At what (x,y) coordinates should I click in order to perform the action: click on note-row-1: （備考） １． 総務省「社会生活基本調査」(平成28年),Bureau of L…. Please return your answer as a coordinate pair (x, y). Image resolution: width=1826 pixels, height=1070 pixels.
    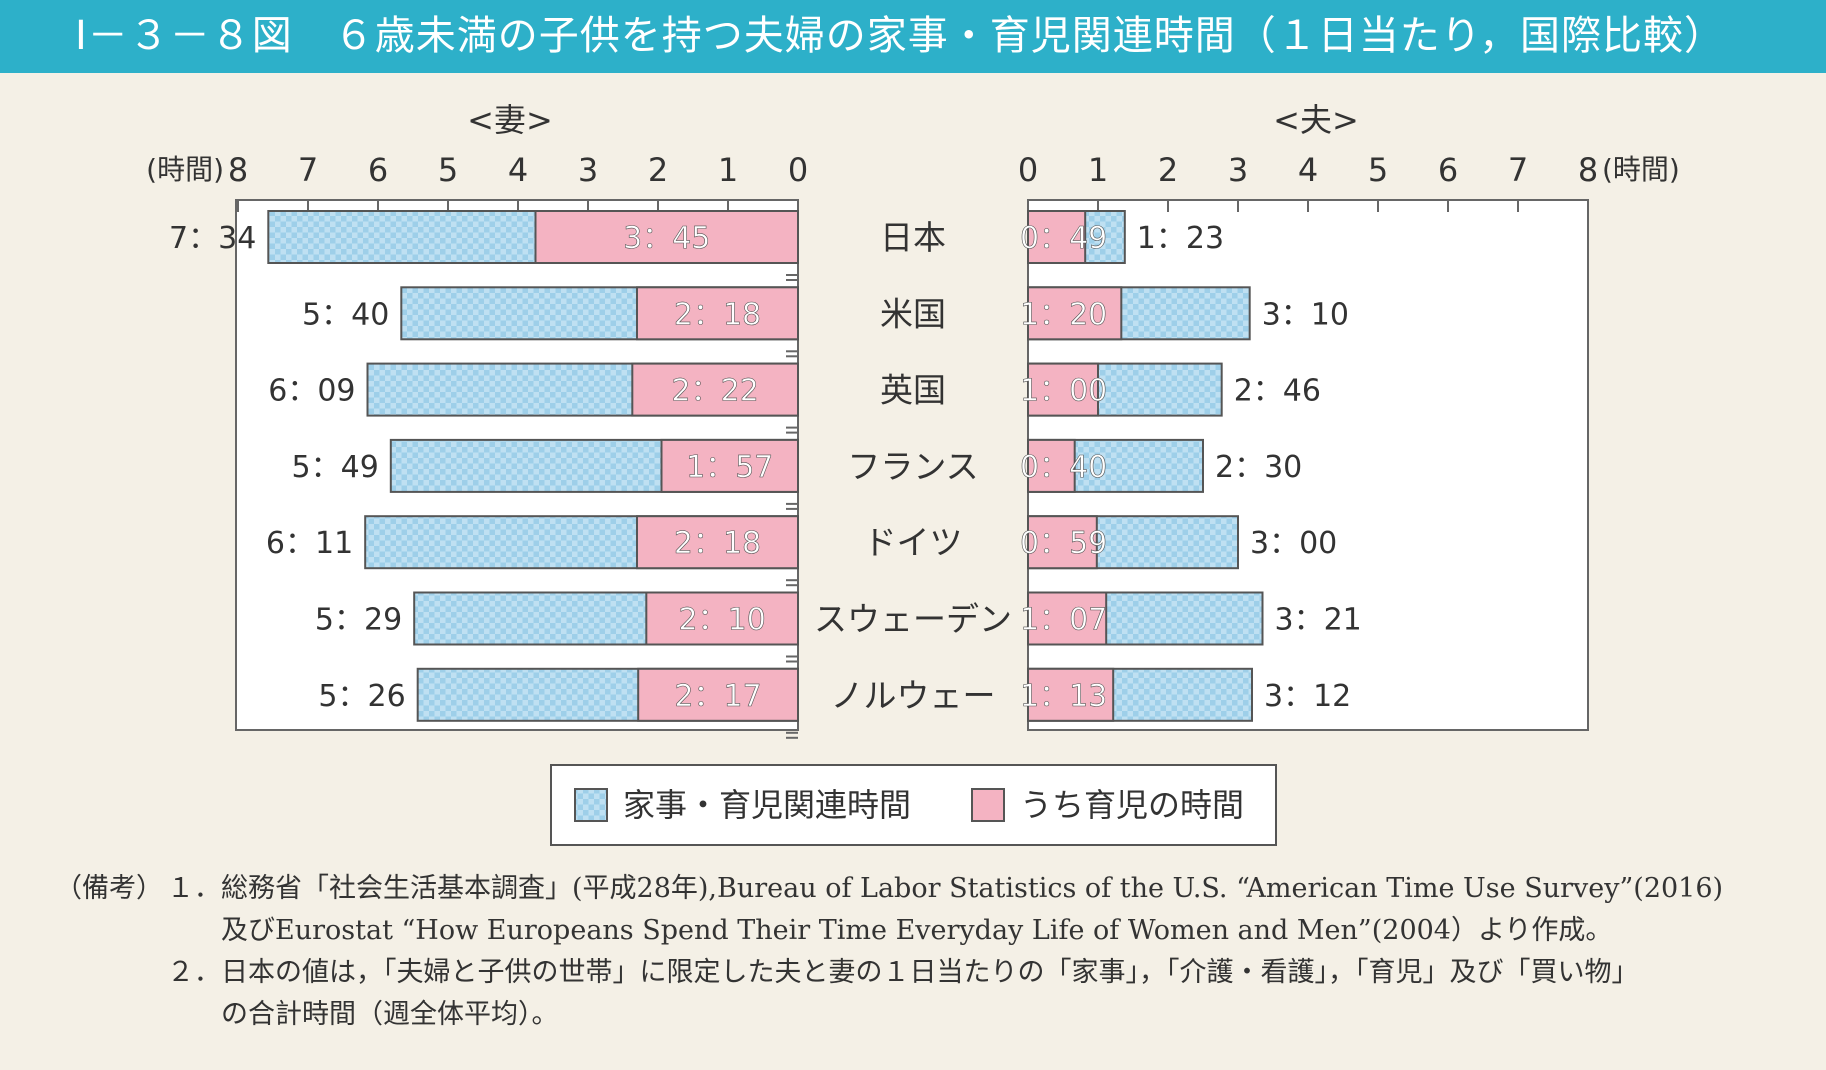
    Looking at the image, I should click on (925, 889).